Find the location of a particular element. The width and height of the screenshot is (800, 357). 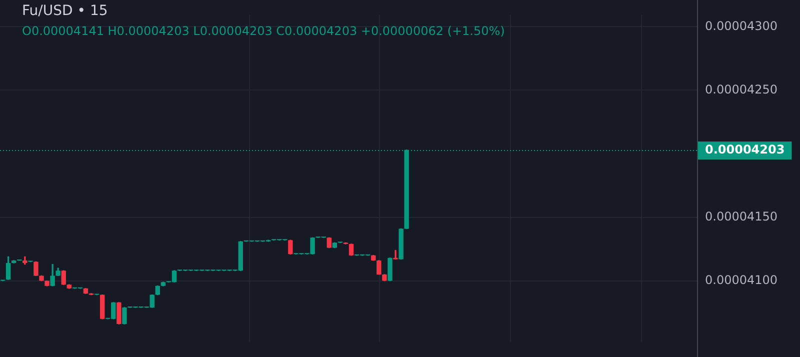

y-tick-label: 0.00004150 is located at coordinates (741, 216).